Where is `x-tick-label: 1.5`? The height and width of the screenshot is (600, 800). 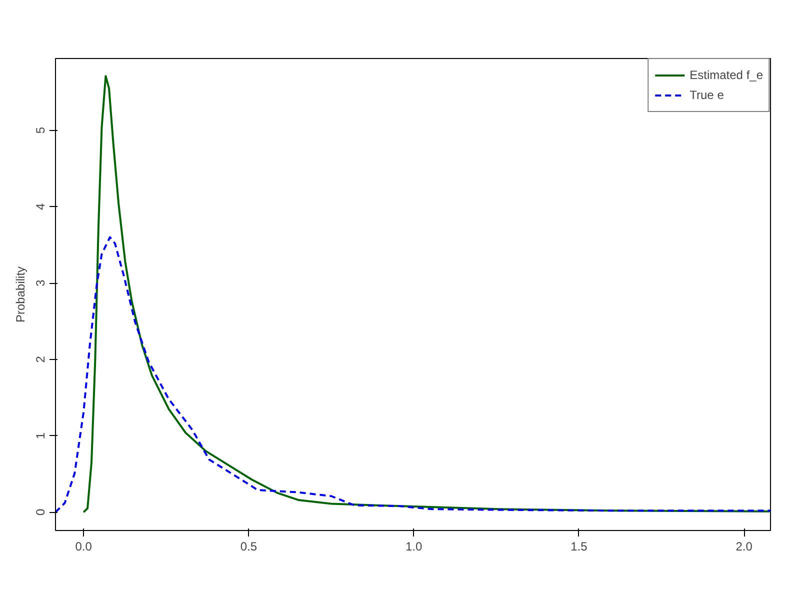 x-tick-label: 1.5 is located at coordinates (579, 547).